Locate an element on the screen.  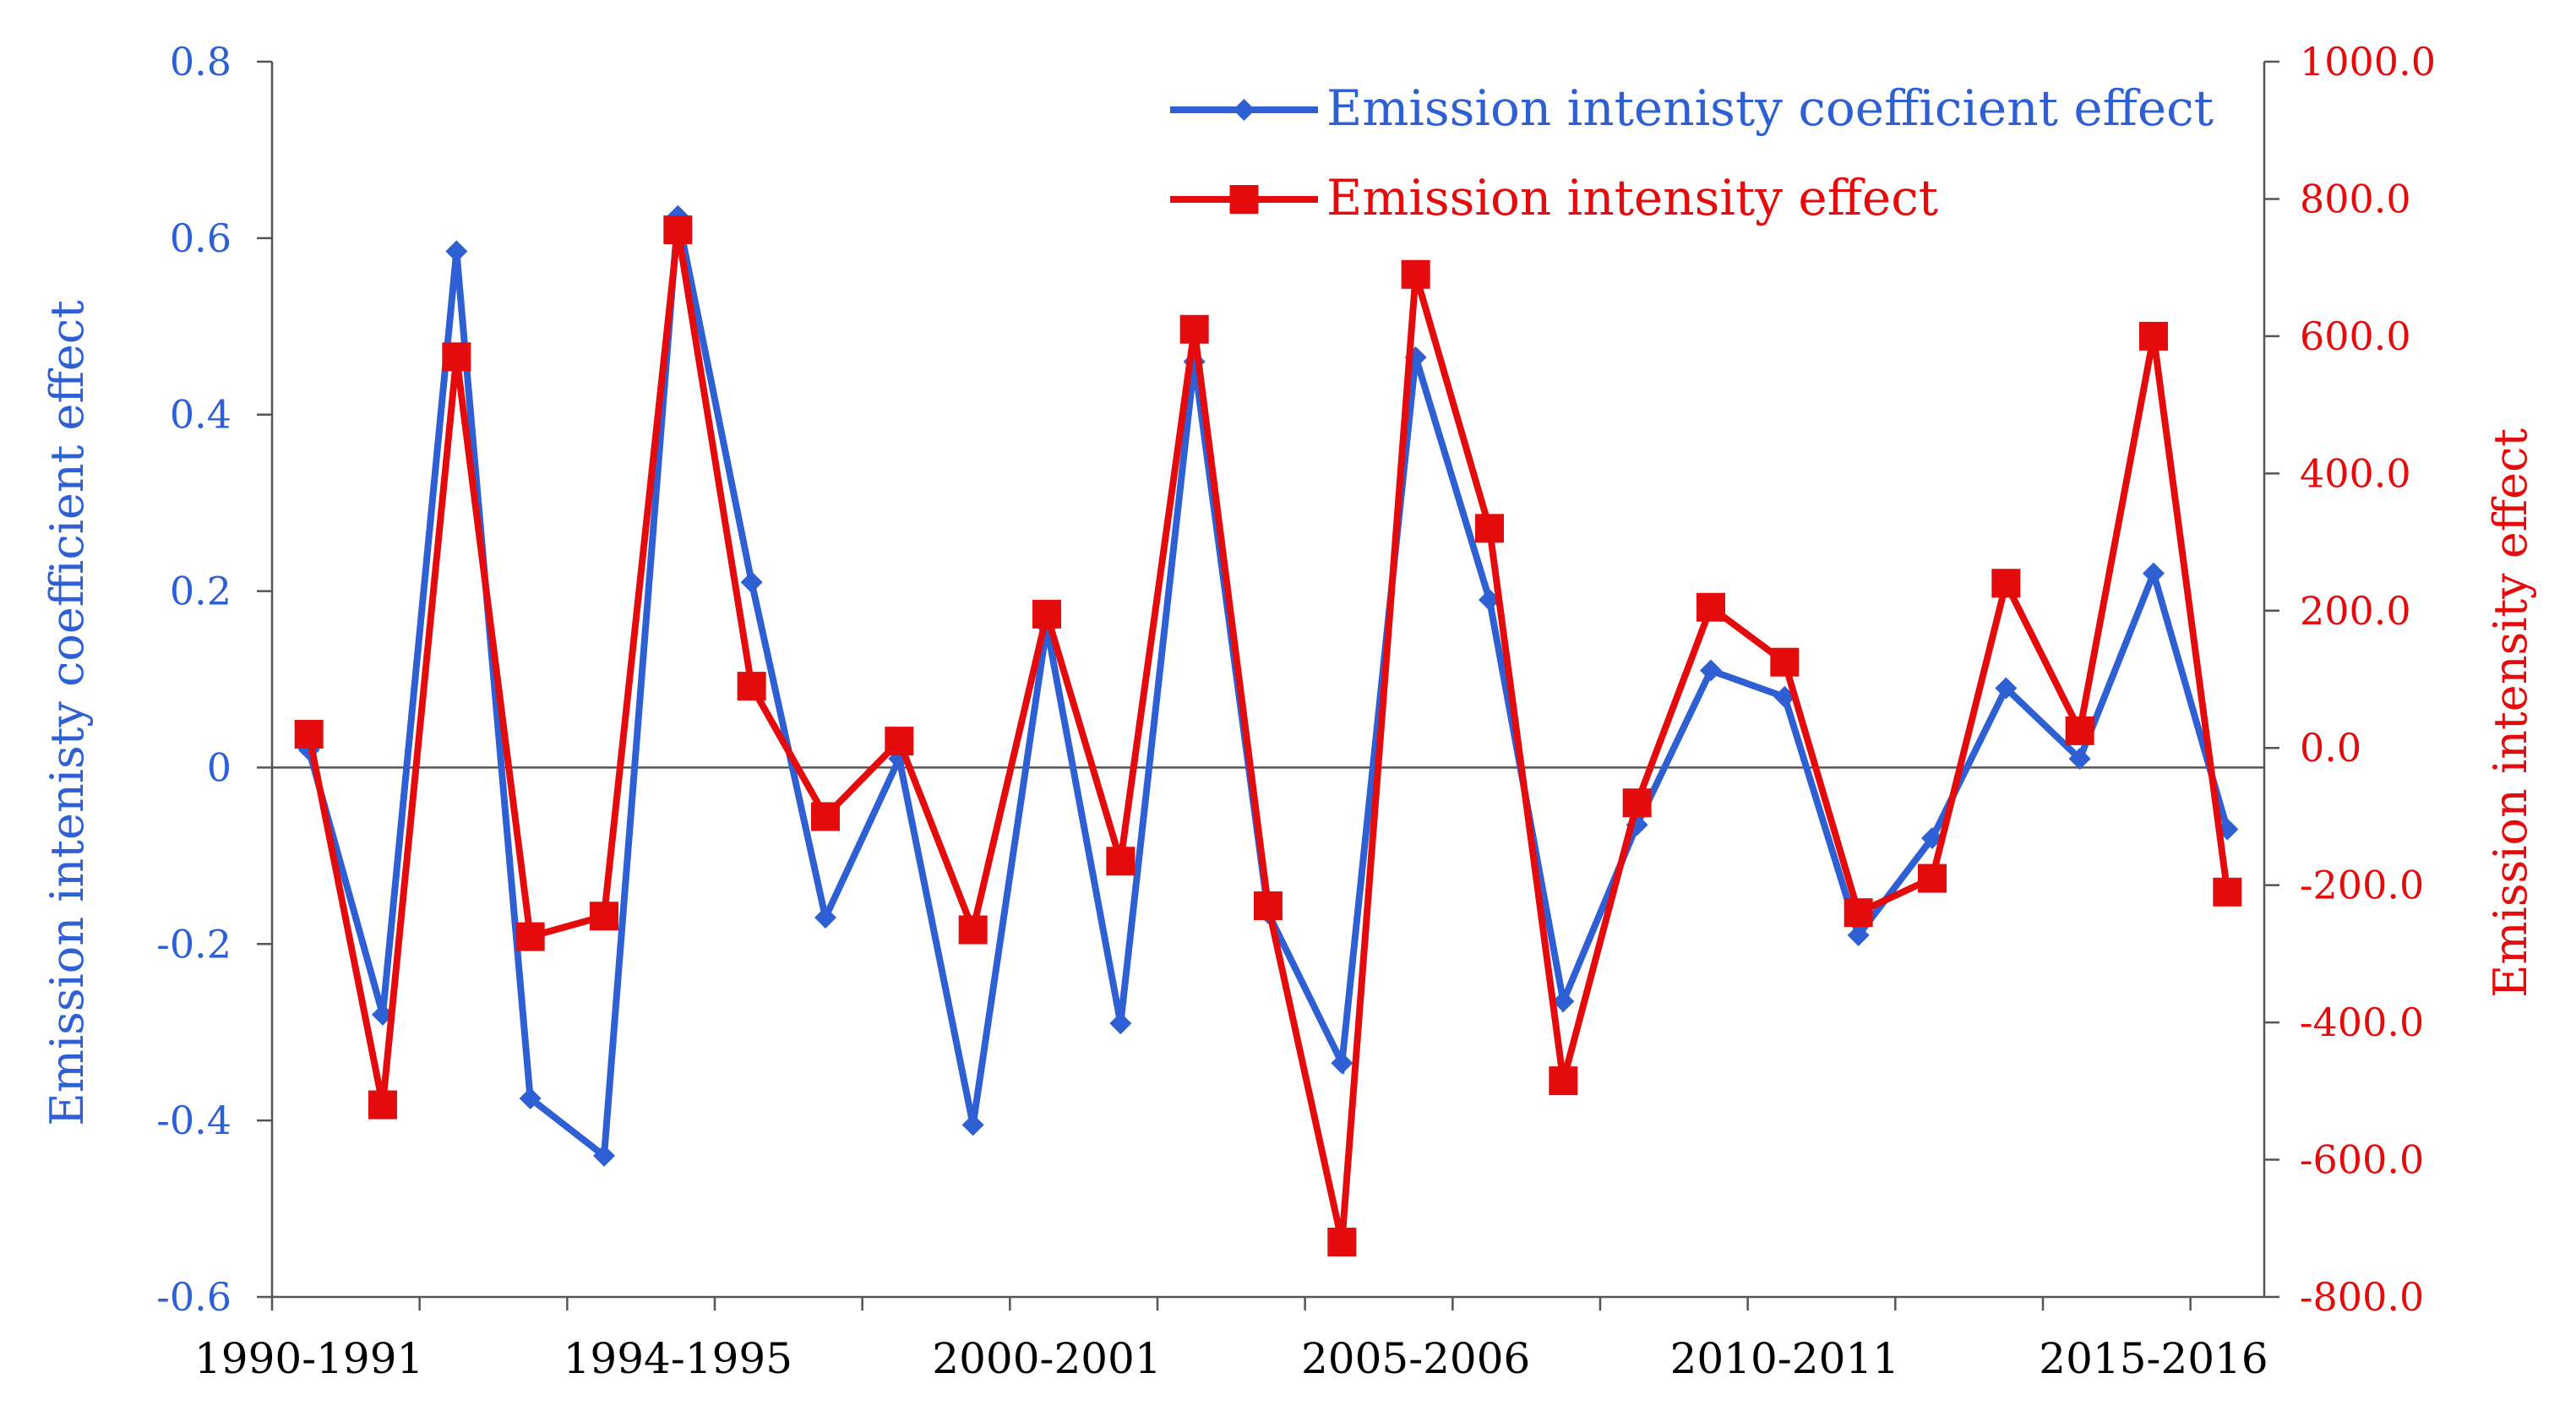
right-axis-tick-label: -400.0 is located at coordinates (2362, 1023).